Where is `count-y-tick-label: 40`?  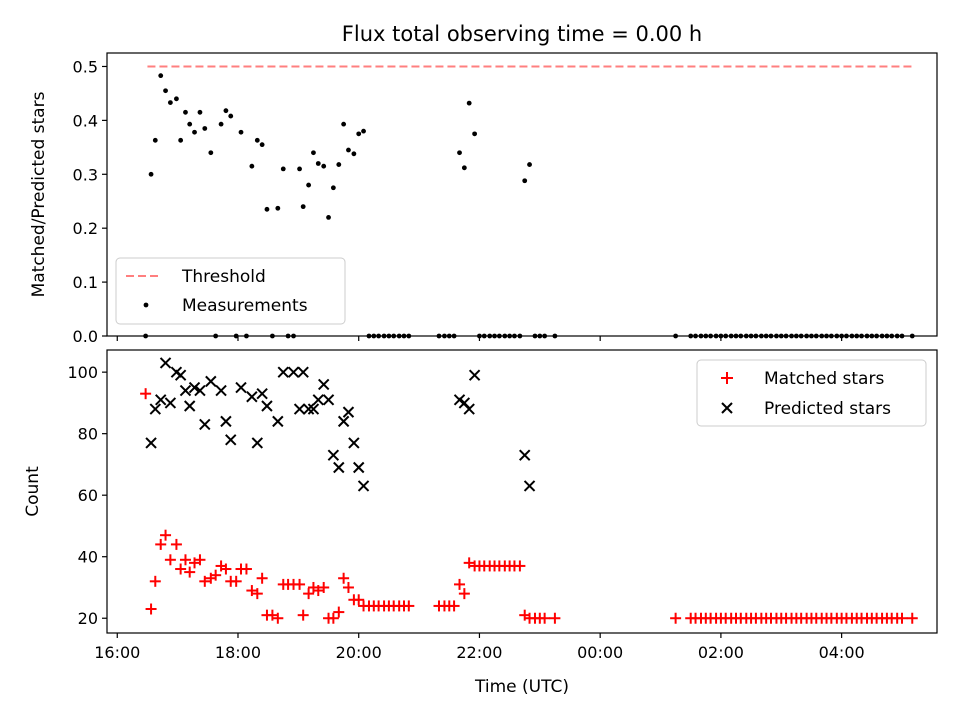 count-y-tick-label: 40 is located at coordinates (88, 557).